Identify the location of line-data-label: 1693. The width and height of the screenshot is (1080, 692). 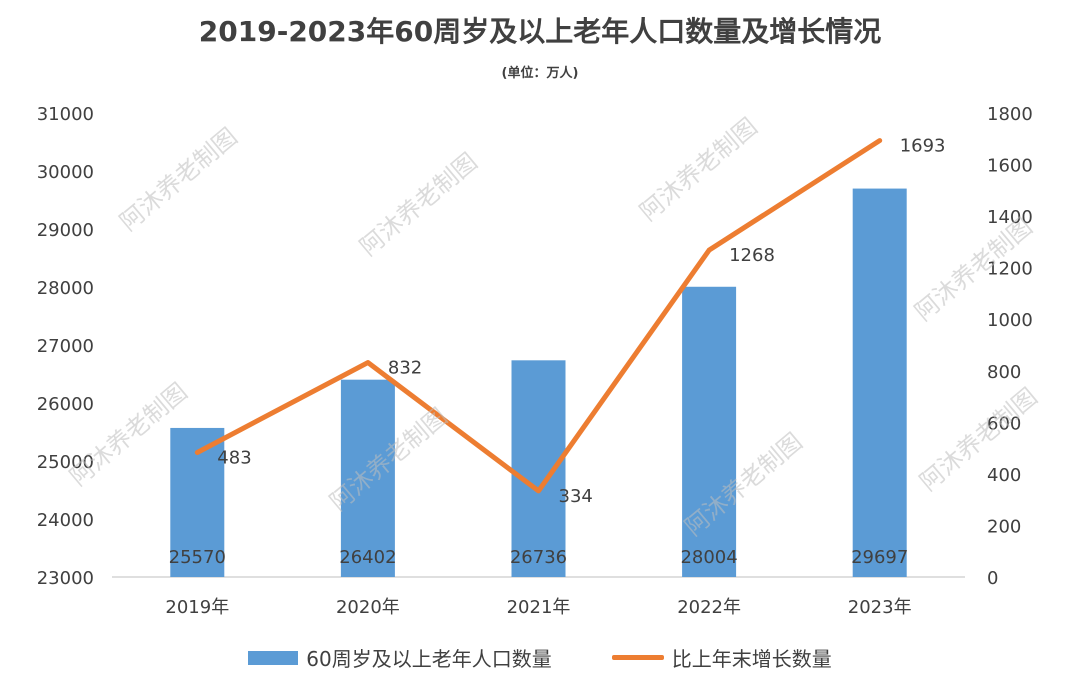
(923, 146).